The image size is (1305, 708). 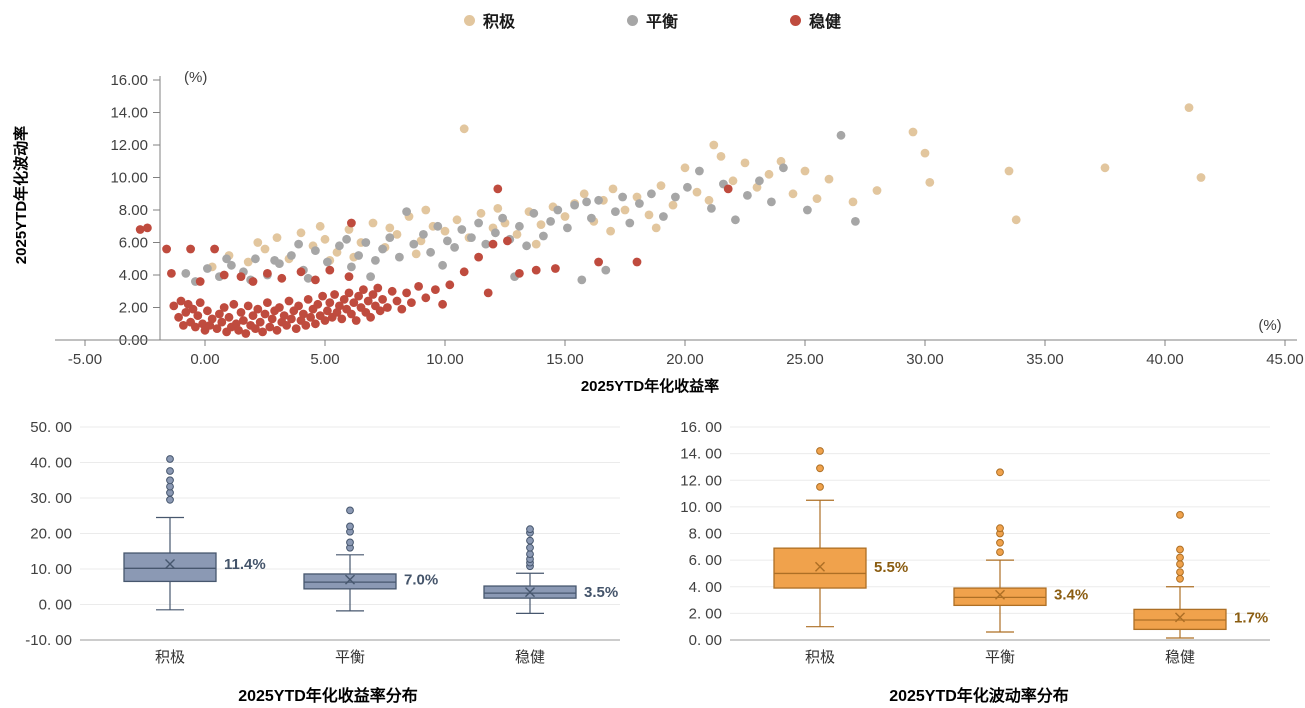 What do you see at coordinates (705, 534) in the screenshot?
I see `svg-text: 8. 00` at bounding box center [705, 534].